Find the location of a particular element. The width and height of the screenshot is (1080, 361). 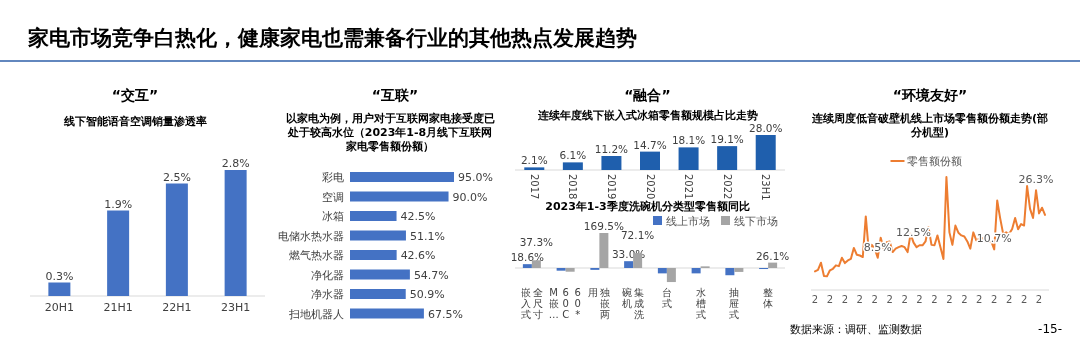

chart-subtitle: 以家电为例，用户对于互联网家电接受度已处于较高水位（2023年1-8月线下互联网家电零售额份额） is located at coordinates (390, 133).